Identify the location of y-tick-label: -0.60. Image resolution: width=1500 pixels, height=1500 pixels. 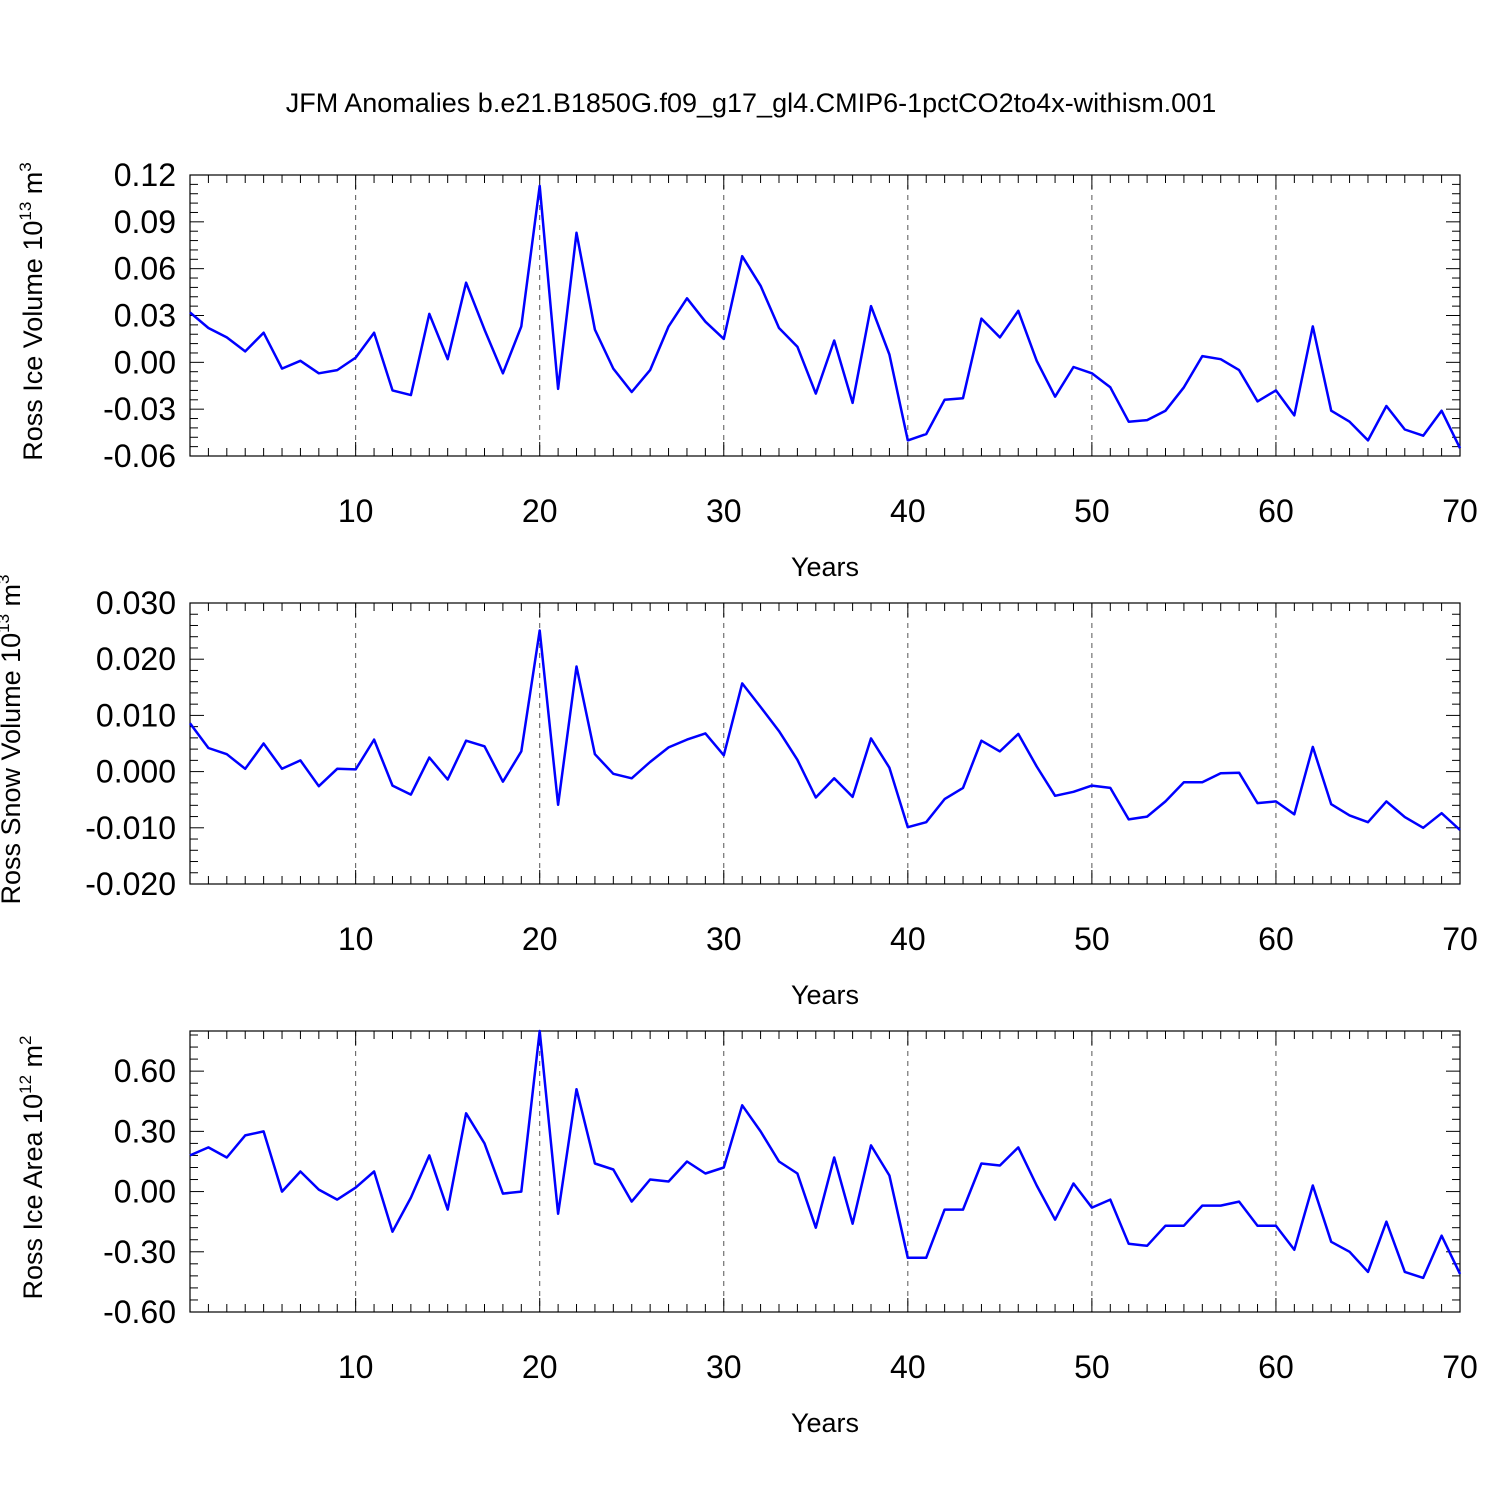
(139, 1312).